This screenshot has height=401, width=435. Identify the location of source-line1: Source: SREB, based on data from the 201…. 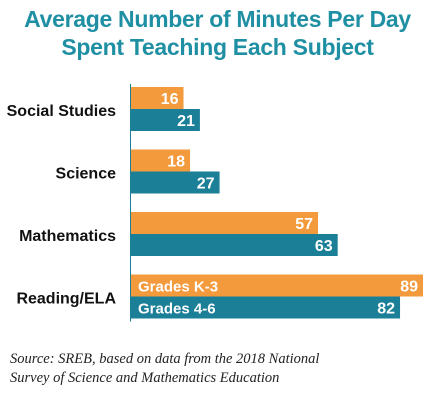
(165, 359).